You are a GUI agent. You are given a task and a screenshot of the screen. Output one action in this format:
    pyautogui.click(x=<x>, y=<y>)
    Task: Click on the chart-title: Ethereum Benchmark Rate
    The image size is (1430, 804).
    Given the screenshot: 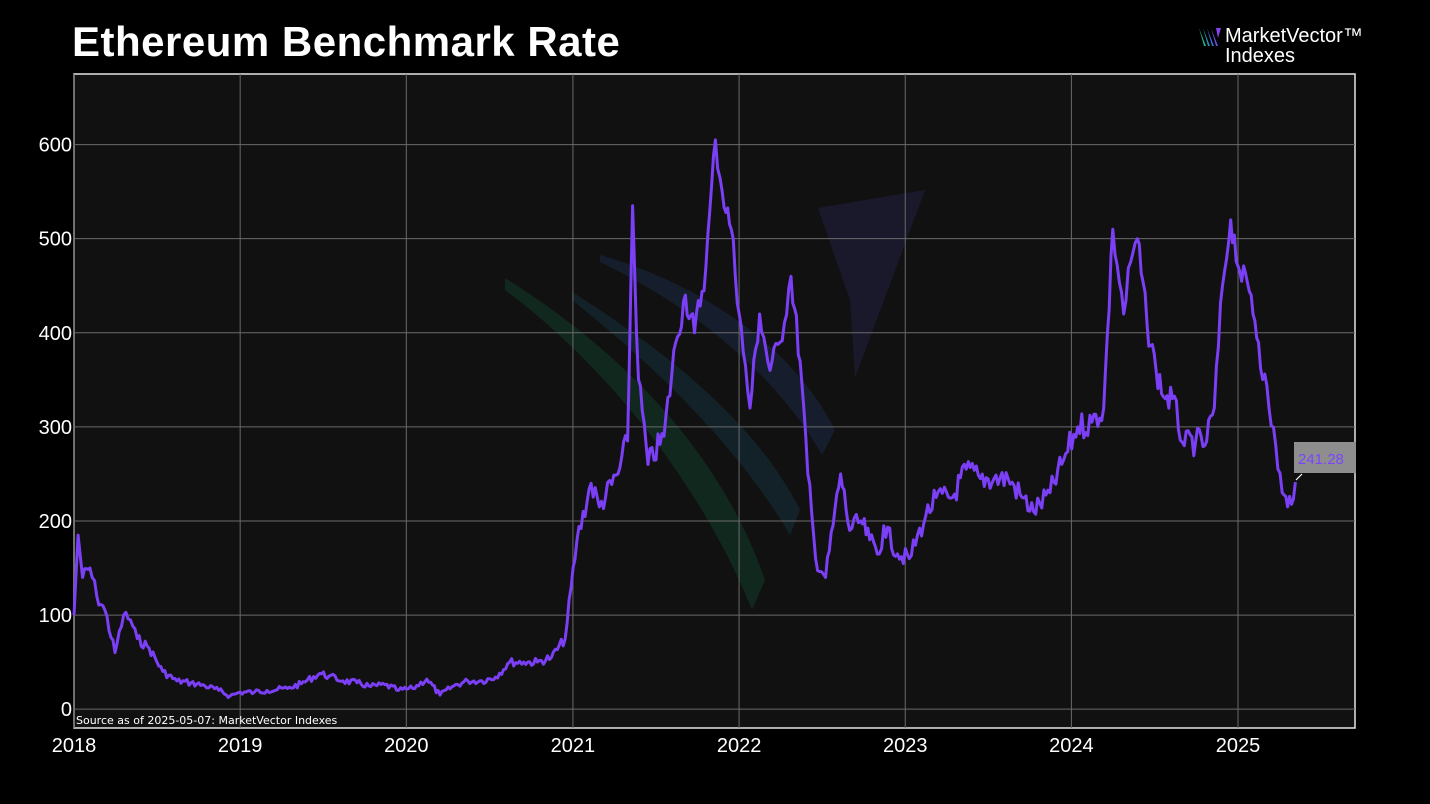 What is the action you would take?
    pyautogui.click(x=346, y=41)
    